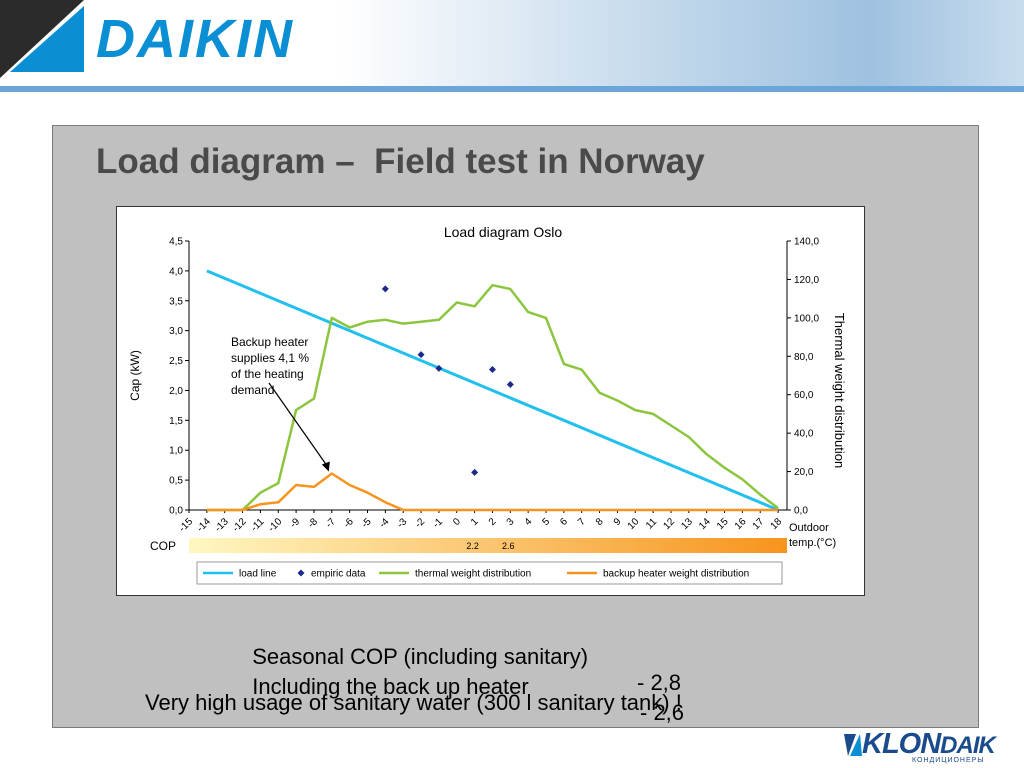 The height and width of the screenshot is (768, 1024). I want to click on annotation-text-line: Backup heater, so click(269, 342).